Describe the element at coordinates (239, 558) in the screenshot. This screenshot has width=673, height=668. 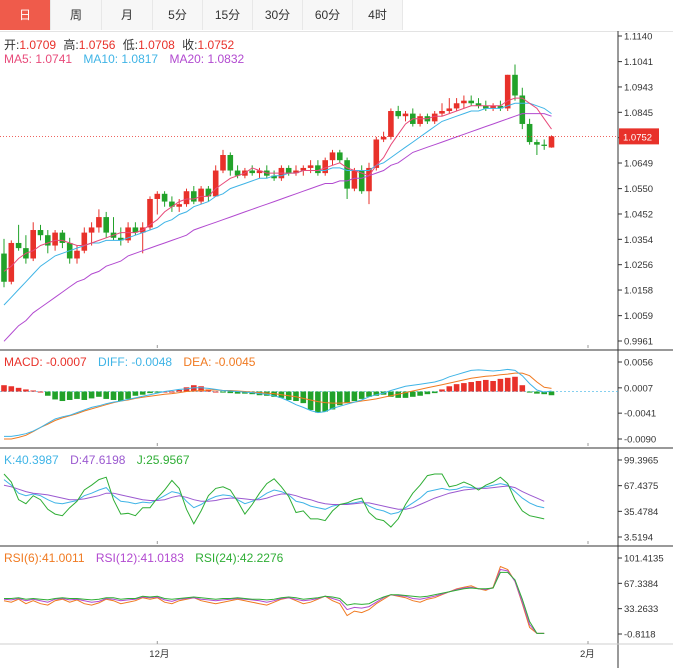
I see `rsi24-legend-value: RSI(24):42.2276` at that location.